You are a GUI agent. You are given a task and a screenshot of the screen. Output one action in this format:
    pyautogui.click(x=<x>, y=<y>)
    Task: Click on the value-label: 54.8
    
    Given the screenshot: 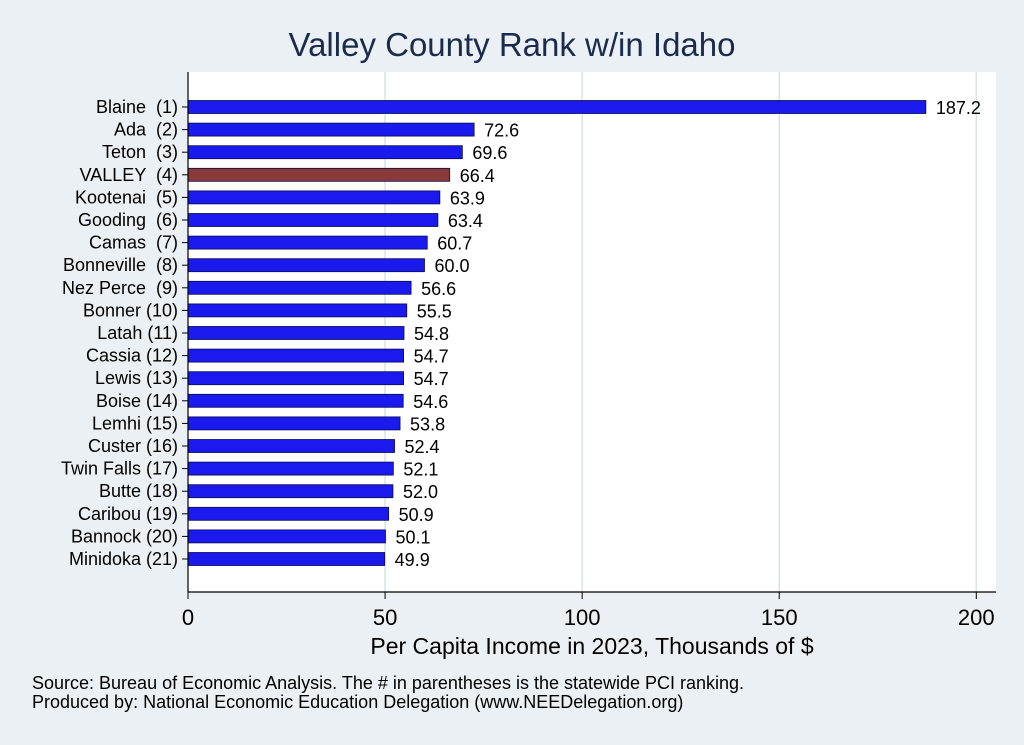 What is the action you would take?
    pyautogui.click(x=431, y=334)
    